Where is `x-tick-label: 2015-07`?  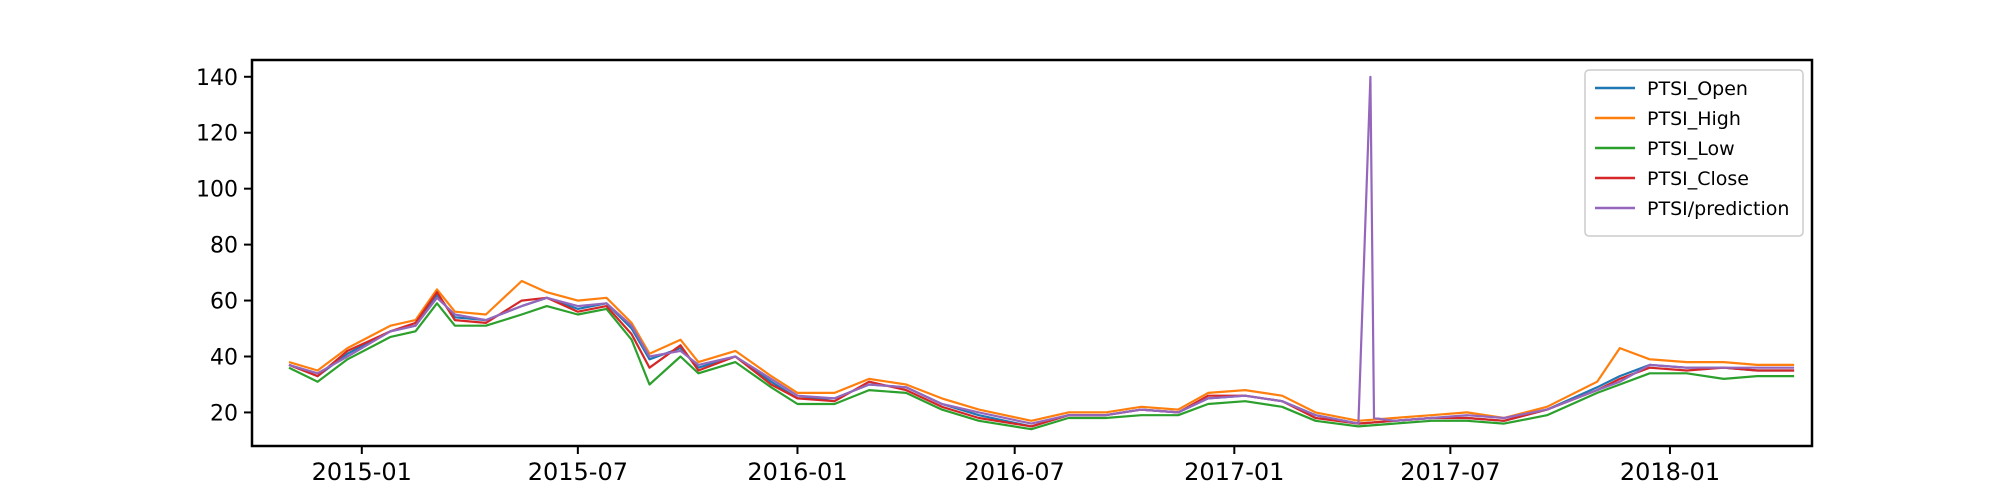 x-tick-label: 2015-07 is located at coordinates (578, 472).